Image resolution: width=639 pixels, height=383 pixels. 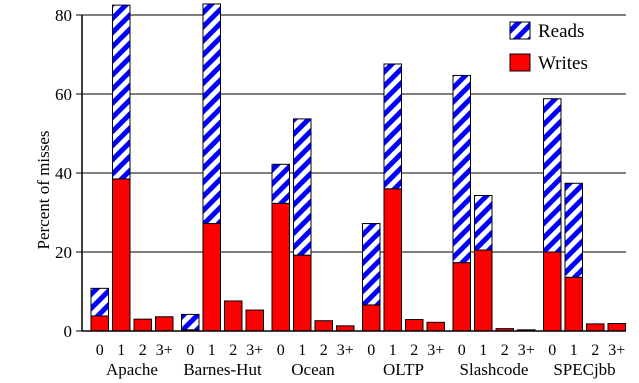 What do you see at coordinates (313, 369) in the screenshot?
I see `group-label-ocean: Ocean` at bounding box center [313, 369].